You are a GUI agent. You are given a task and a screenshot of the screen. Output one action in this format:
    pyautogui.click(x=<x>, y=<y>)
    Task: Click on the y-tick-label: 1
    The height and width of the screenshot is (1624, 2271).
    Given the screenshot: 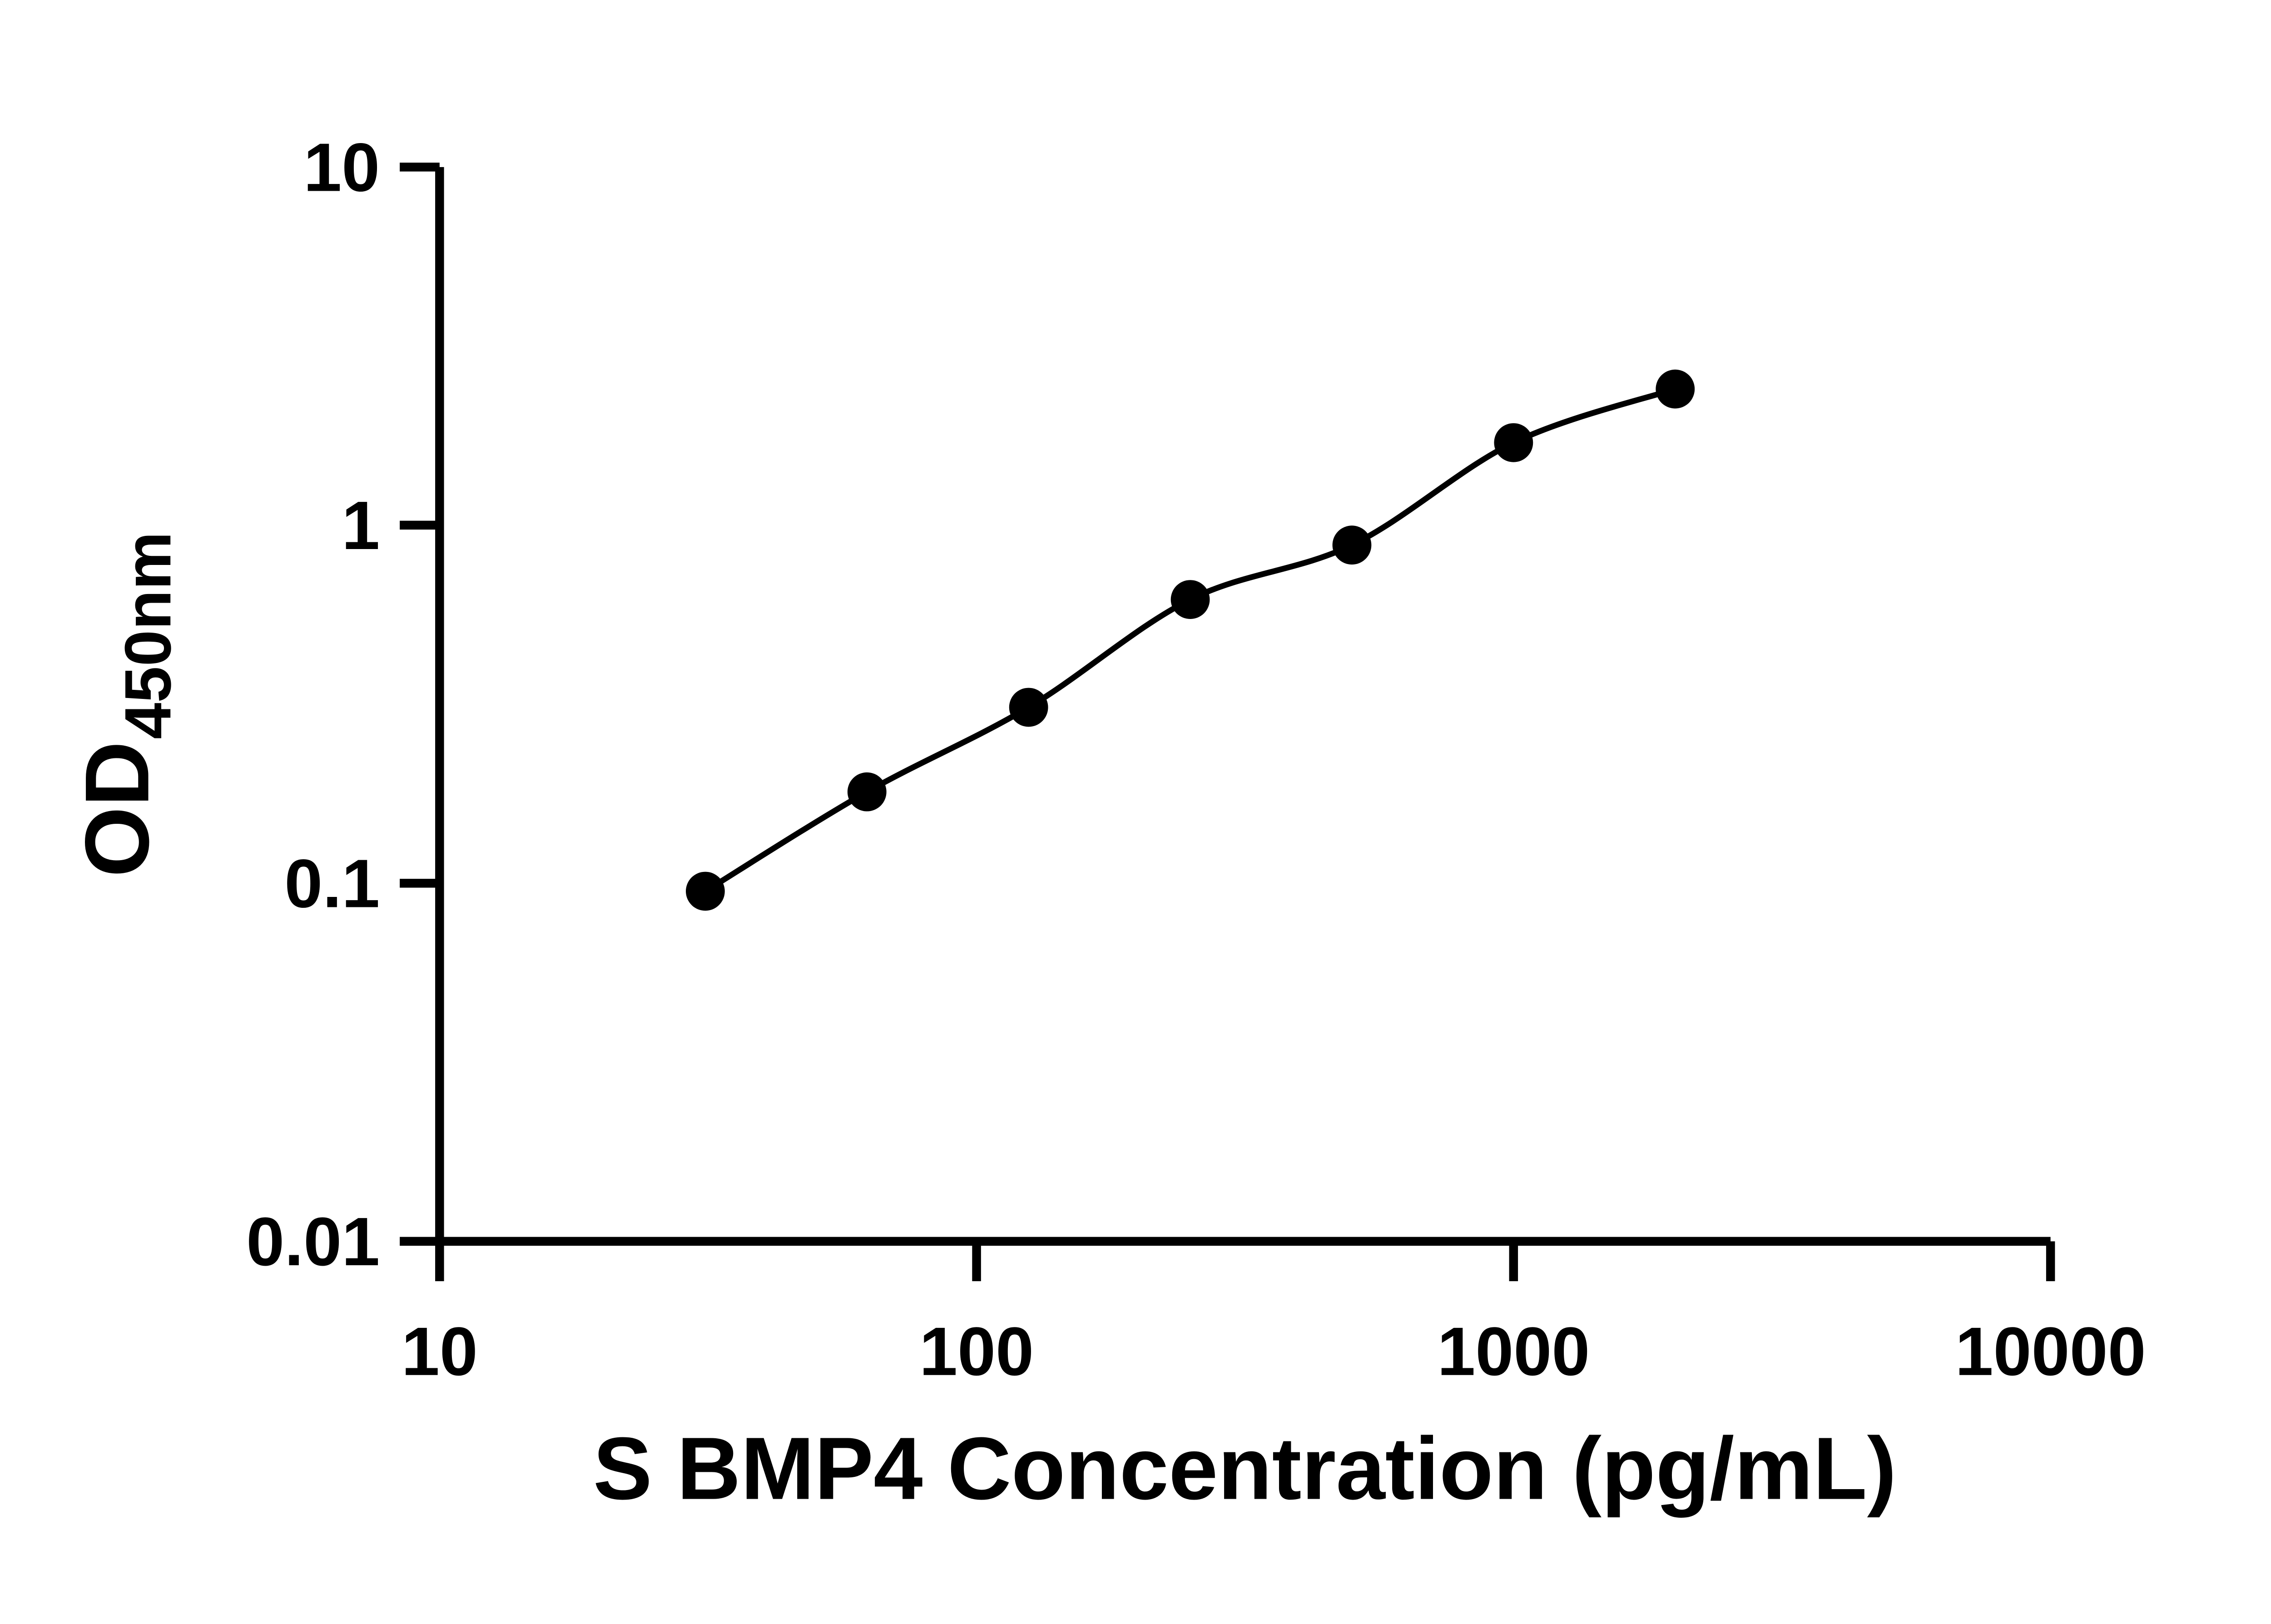 What is the action you would take?
    pyautogui.click(x=361, y=525)
    